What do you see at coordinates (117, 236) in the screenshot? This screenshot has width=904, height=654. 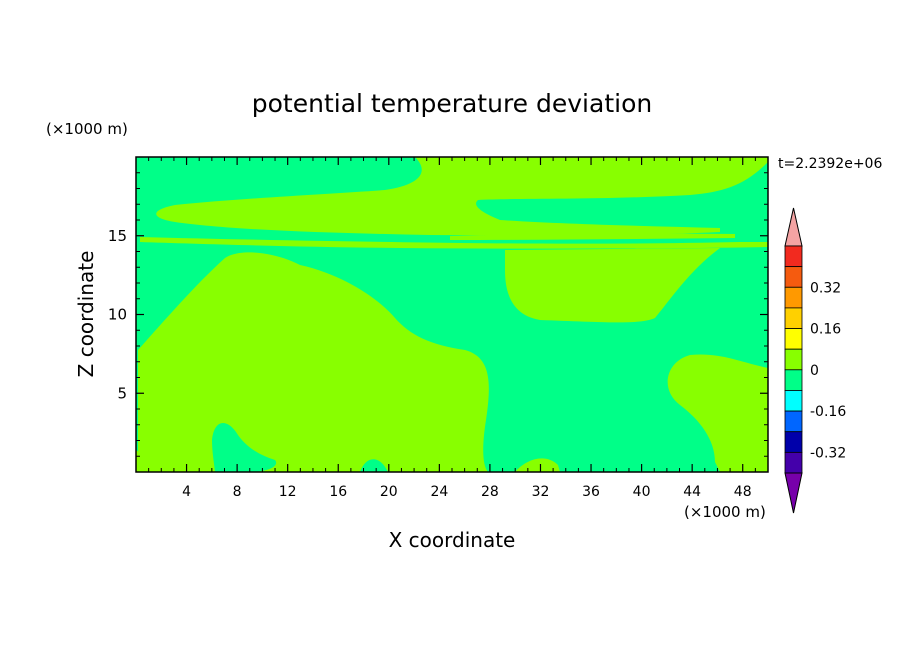 I see `y-tick-label: 15` at bounding box center [117, 236].